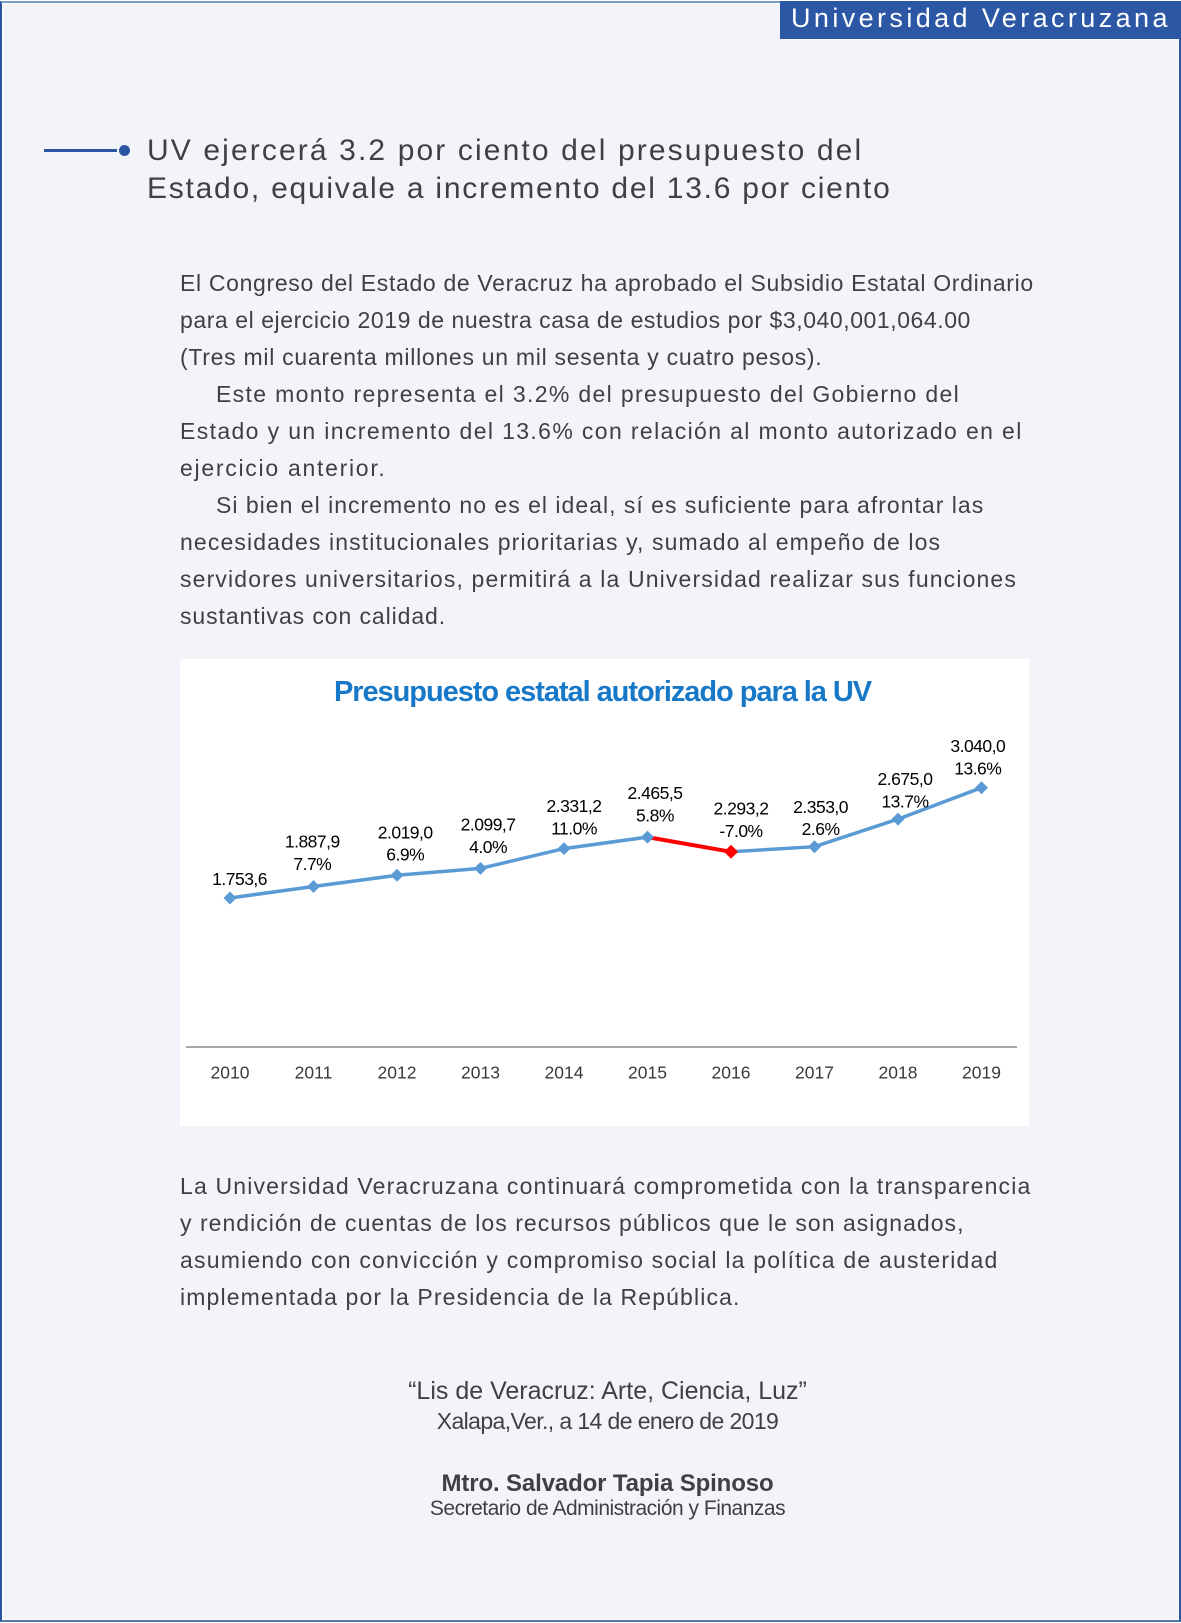 This screenshot has width=1181, height=1623. What do you see at coordinates (977, 769) in the screenshot?
I see `svg-text: 13.6%` at bounding box center [977, 769].